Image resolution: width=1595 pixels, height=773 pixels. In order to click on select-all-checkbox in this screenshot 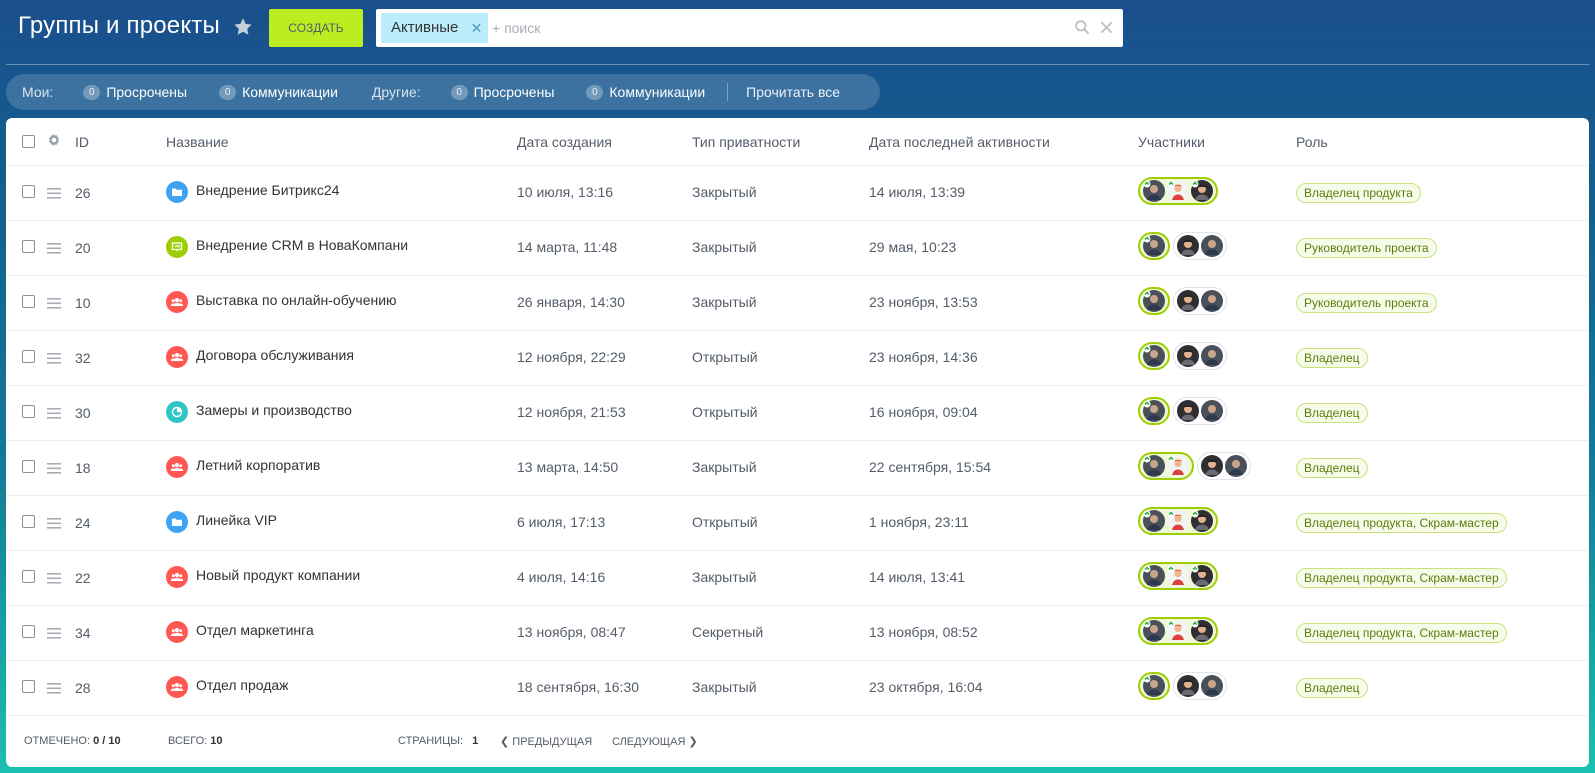, I will do `click(28, 141)`.